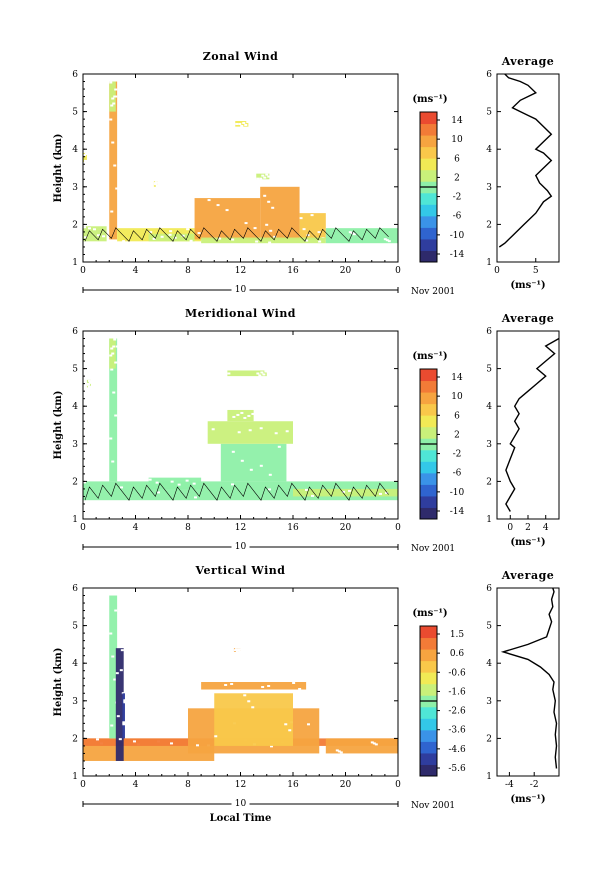 This screenshot has width=610, height=873. What do you see at coordinates (241, 818) in the screenshot?
I see `x-axis-label: Local Time` at bounding box center [241, 818].